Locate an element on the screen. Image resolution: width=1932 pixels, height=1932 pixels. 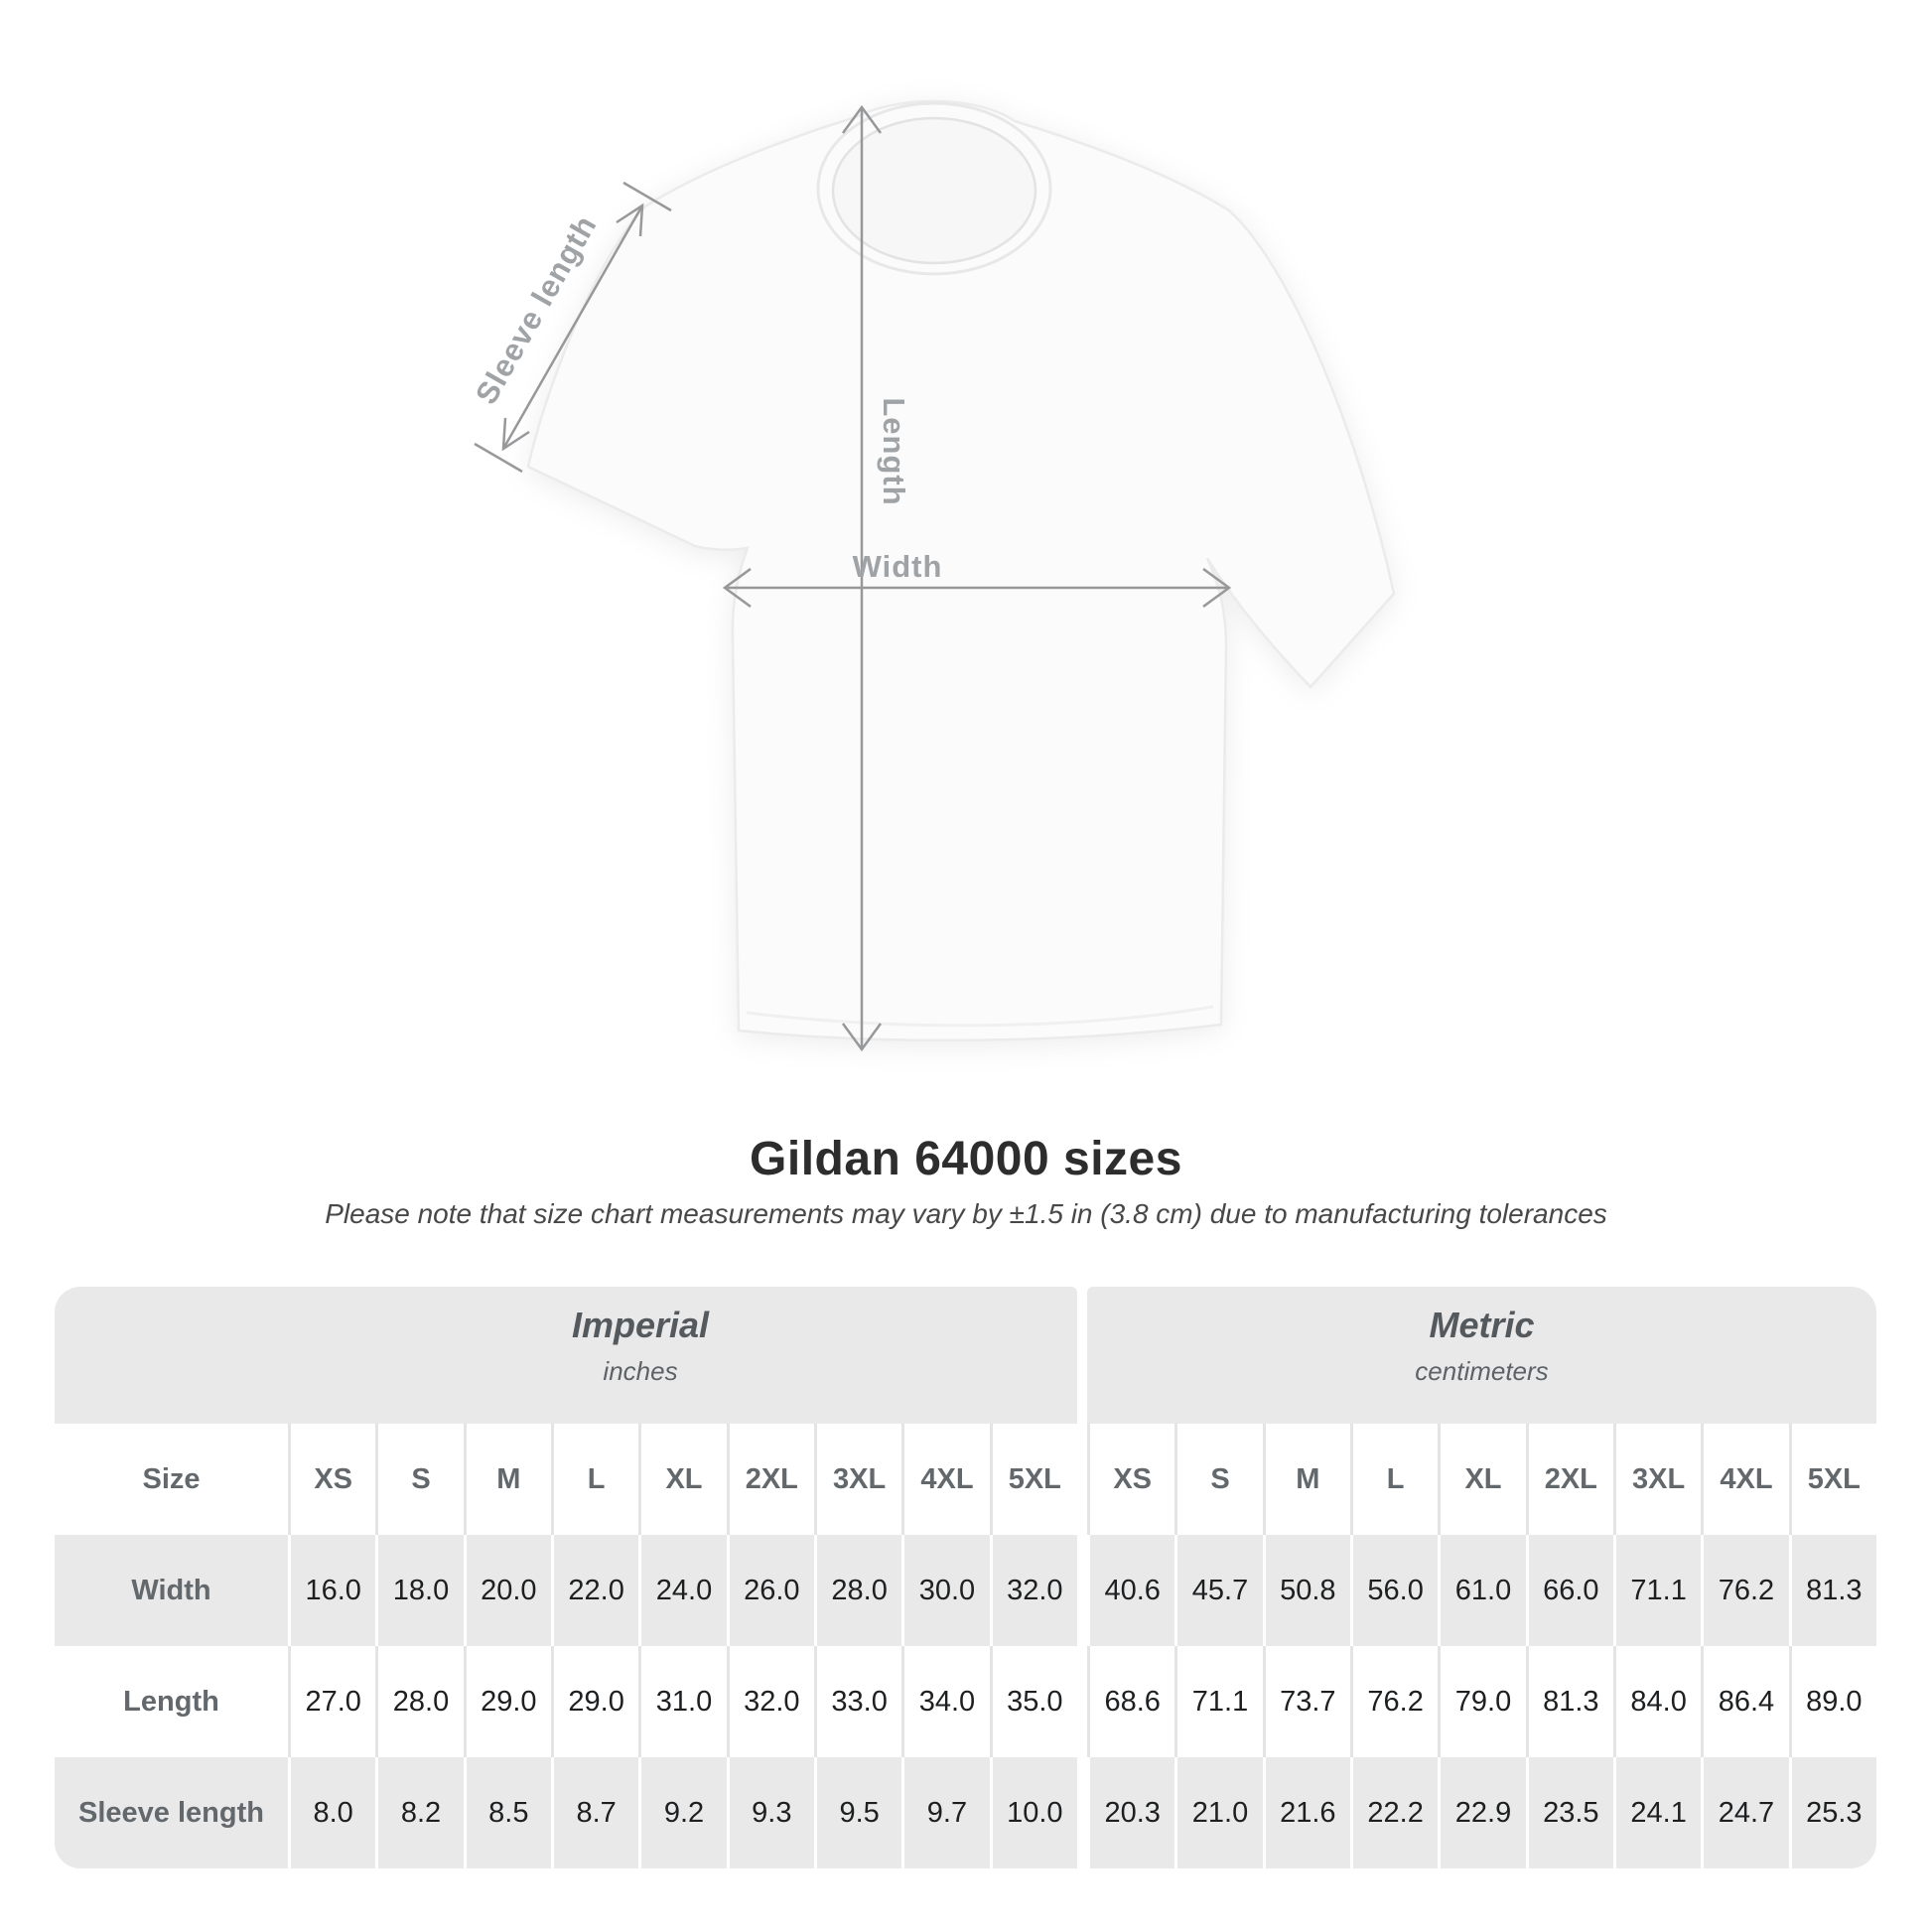
value-cell: 8.5 is located at coordinates (507, 1812).